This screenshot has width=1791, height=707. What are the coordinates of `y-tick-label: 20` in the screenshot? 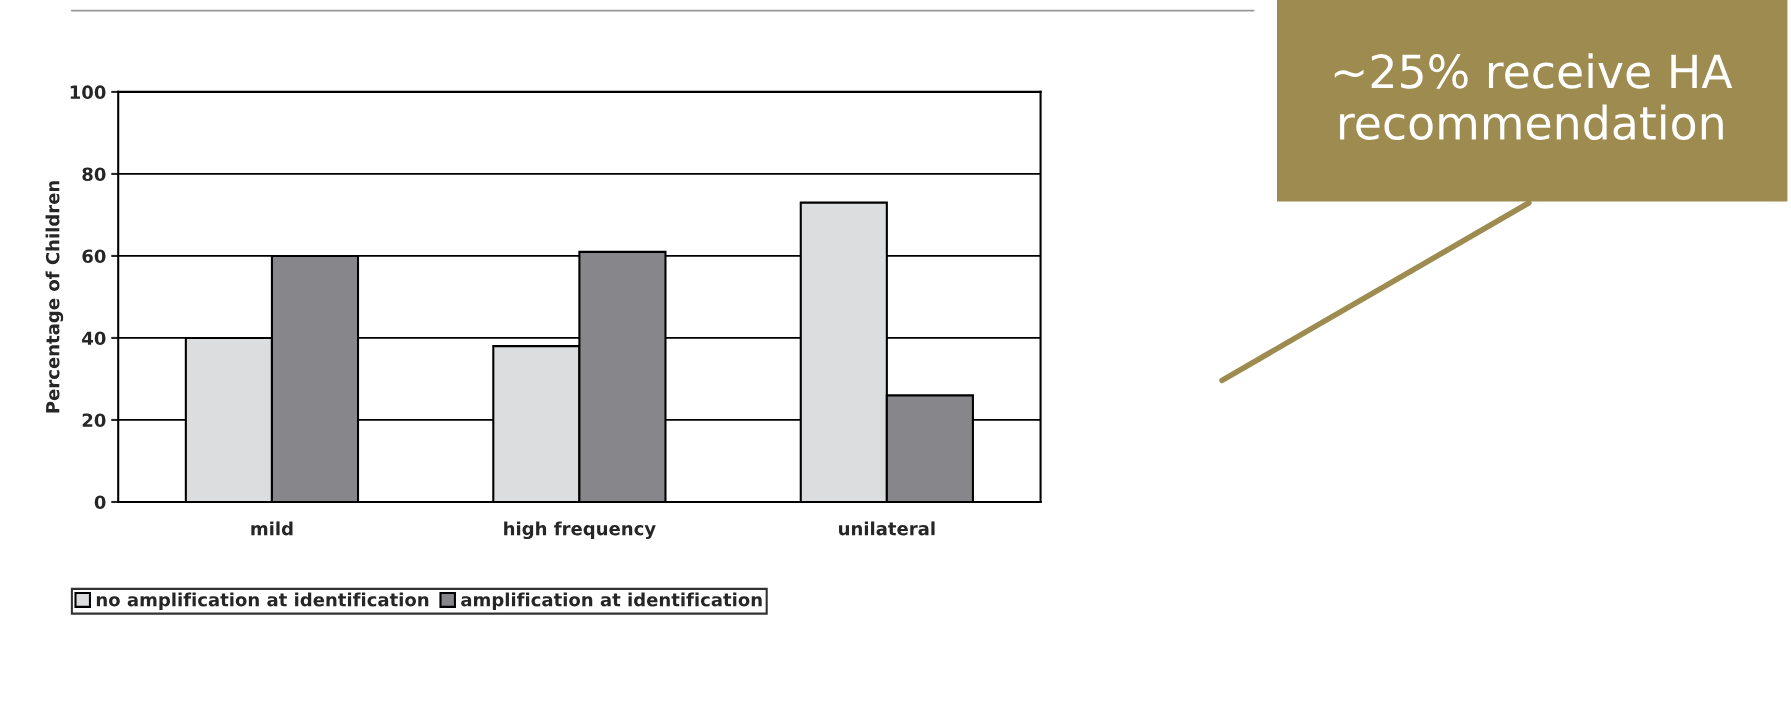 It's located at (94, 420).